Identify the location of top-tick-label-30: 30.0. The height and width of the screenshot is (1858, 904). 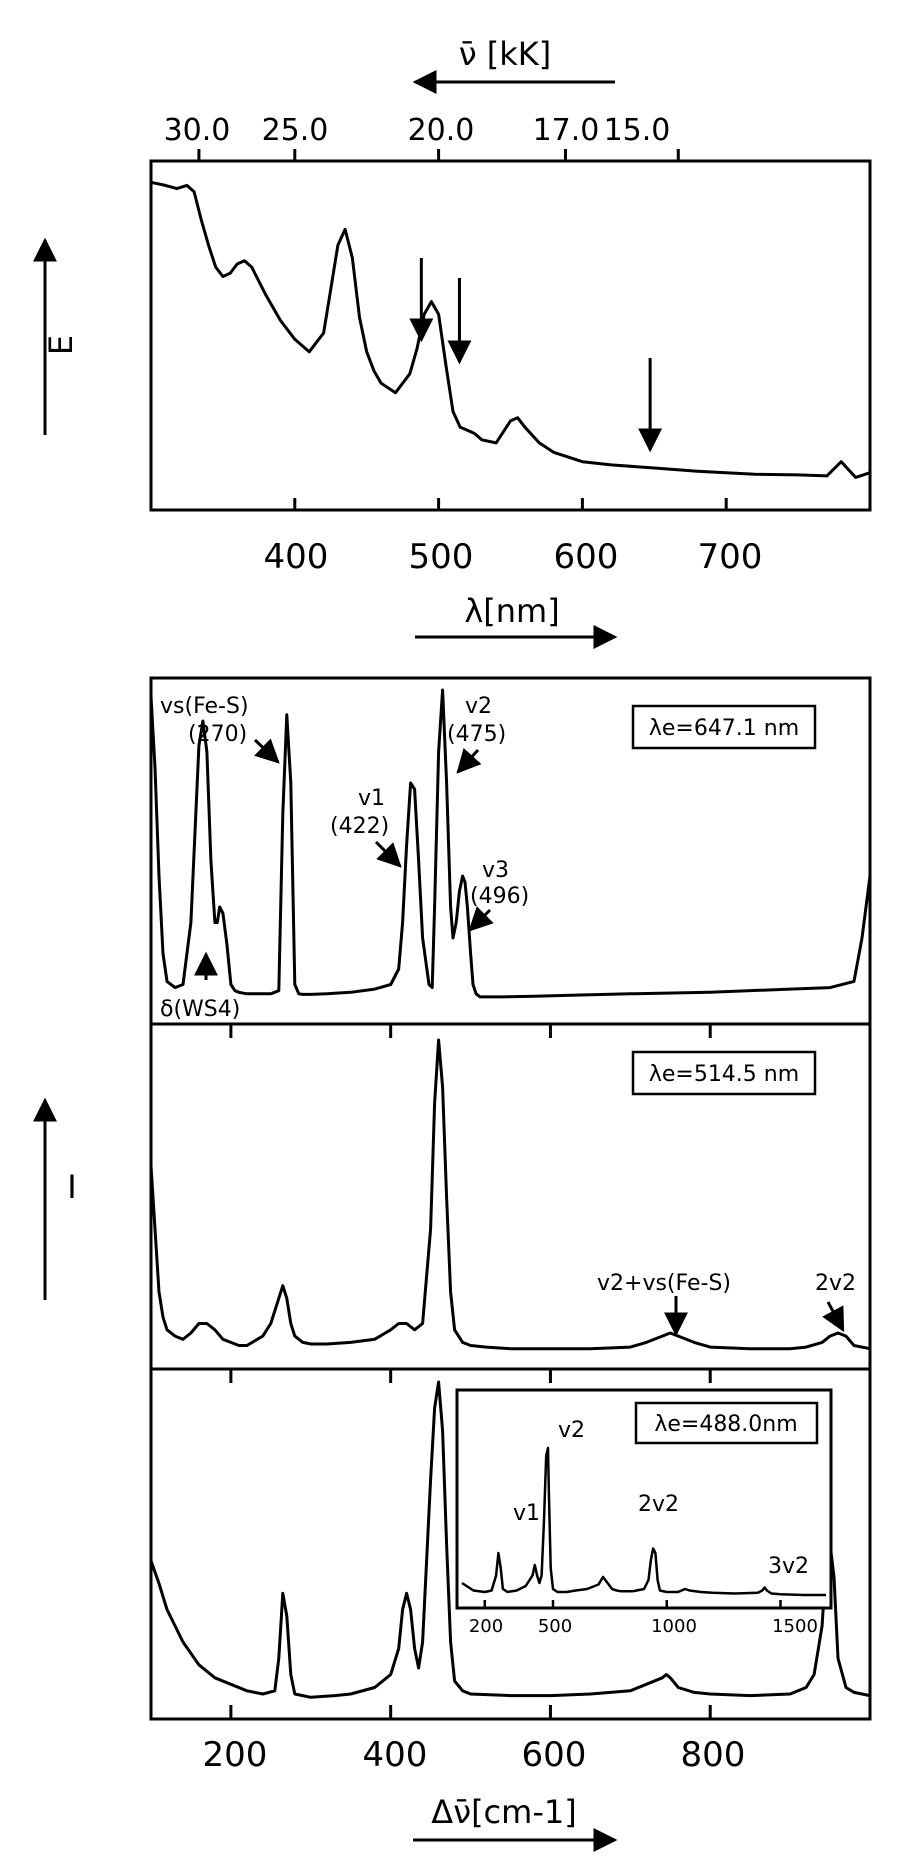
(197, 130).